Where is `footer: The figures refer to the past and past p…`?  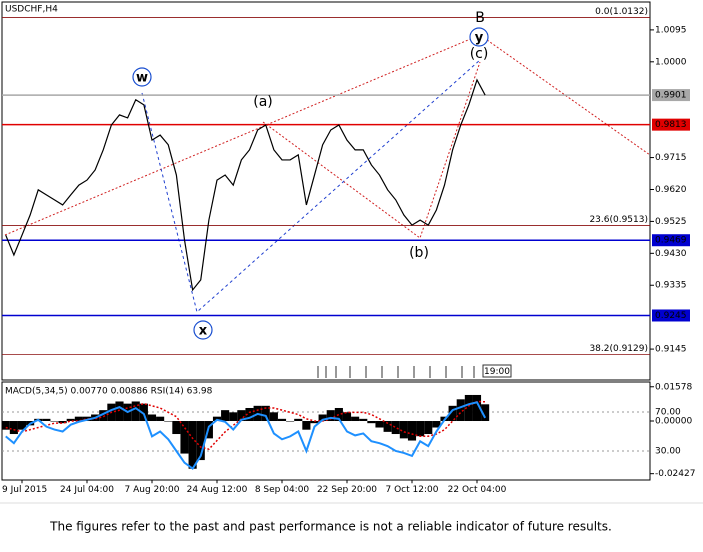 footer: The figures refer to the past and past p… is located at coordinates (330, 527).